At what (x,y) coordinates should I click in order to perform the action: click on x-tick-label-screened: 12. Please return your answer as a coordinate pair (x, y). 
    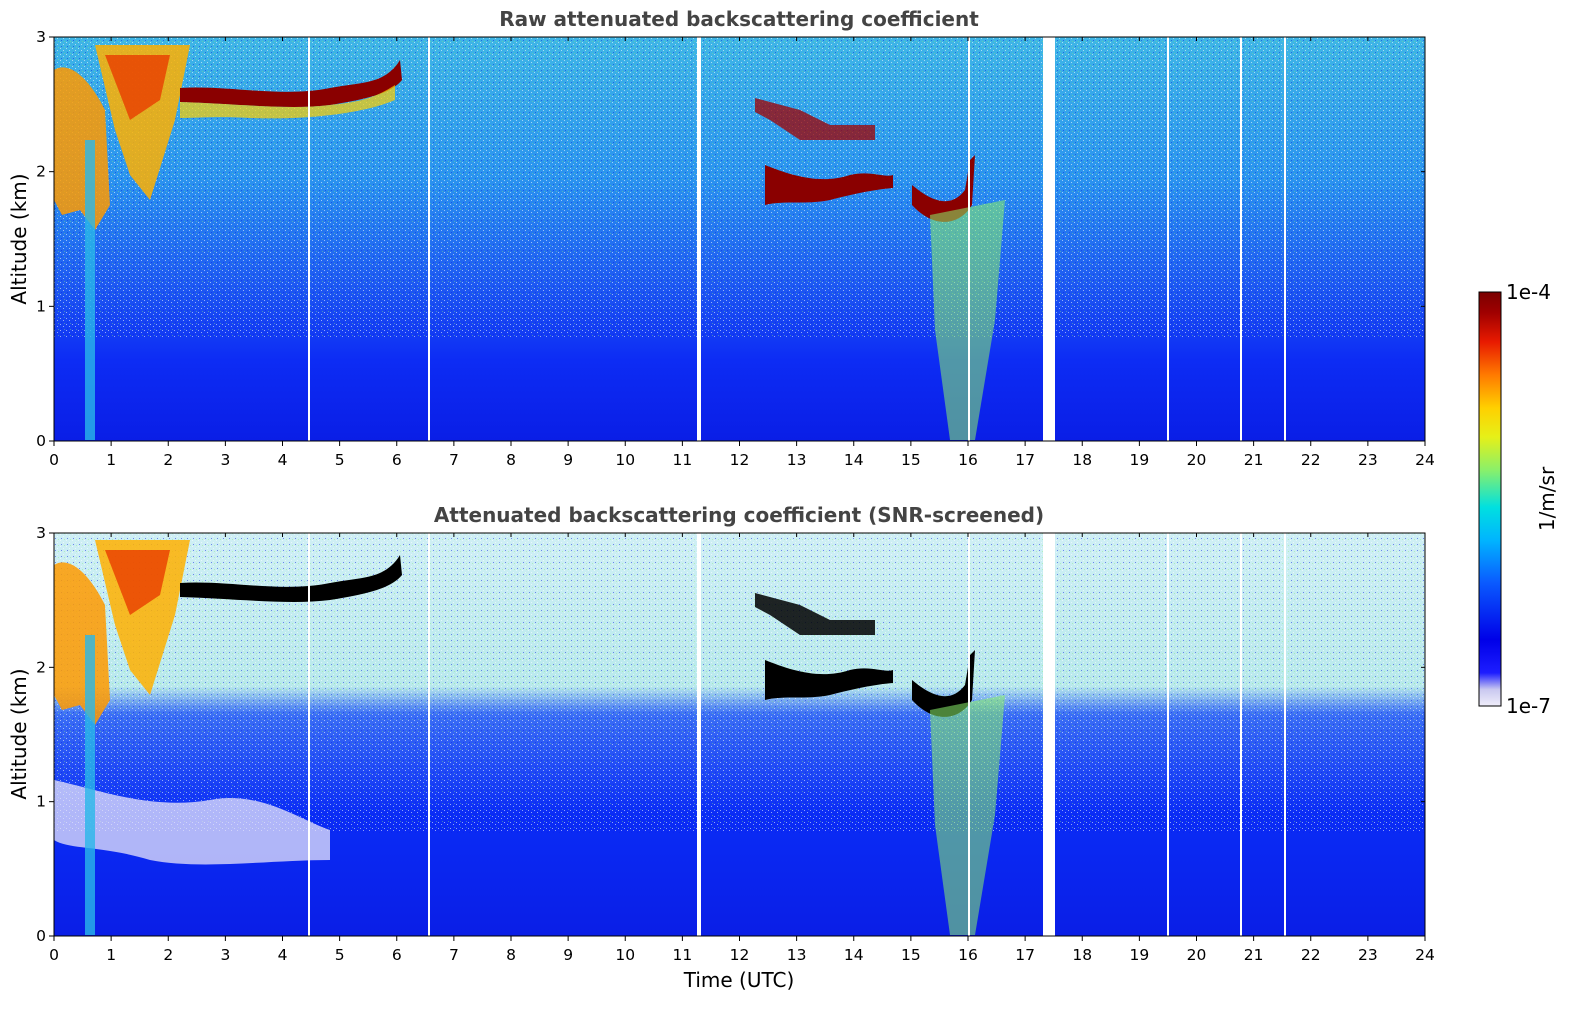
    Looking at the image, I should click on (740, 955).